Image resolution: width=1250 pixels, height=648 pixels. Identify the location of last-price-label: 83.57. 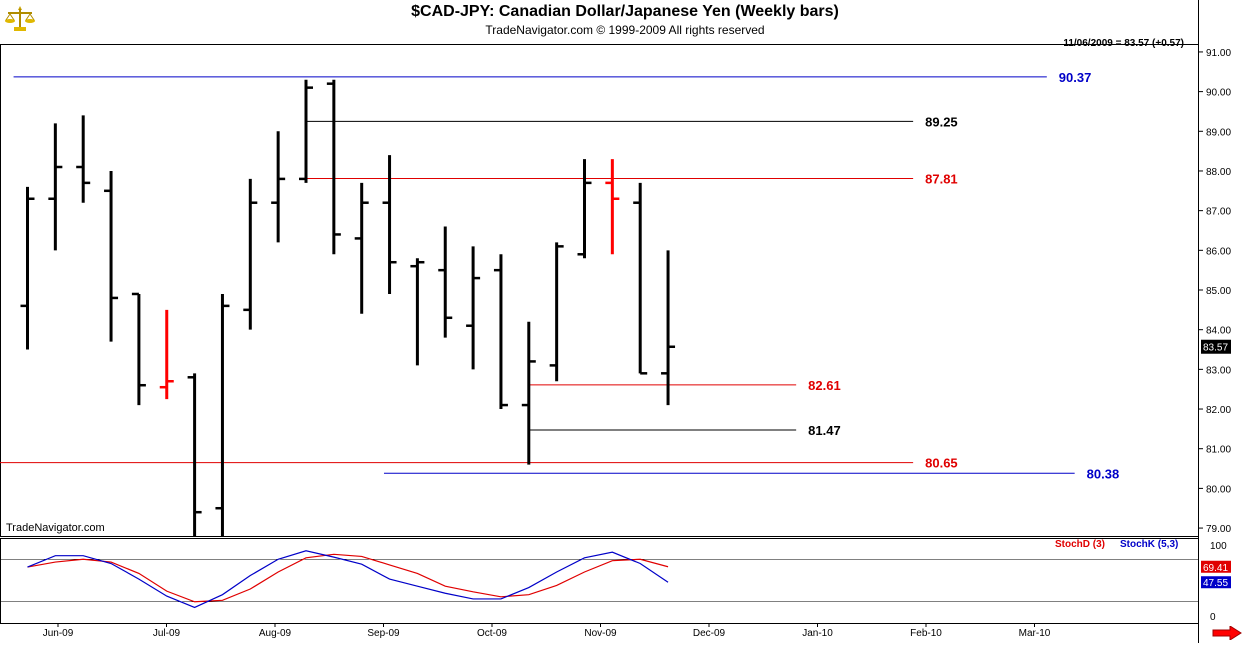
(1215, 348).